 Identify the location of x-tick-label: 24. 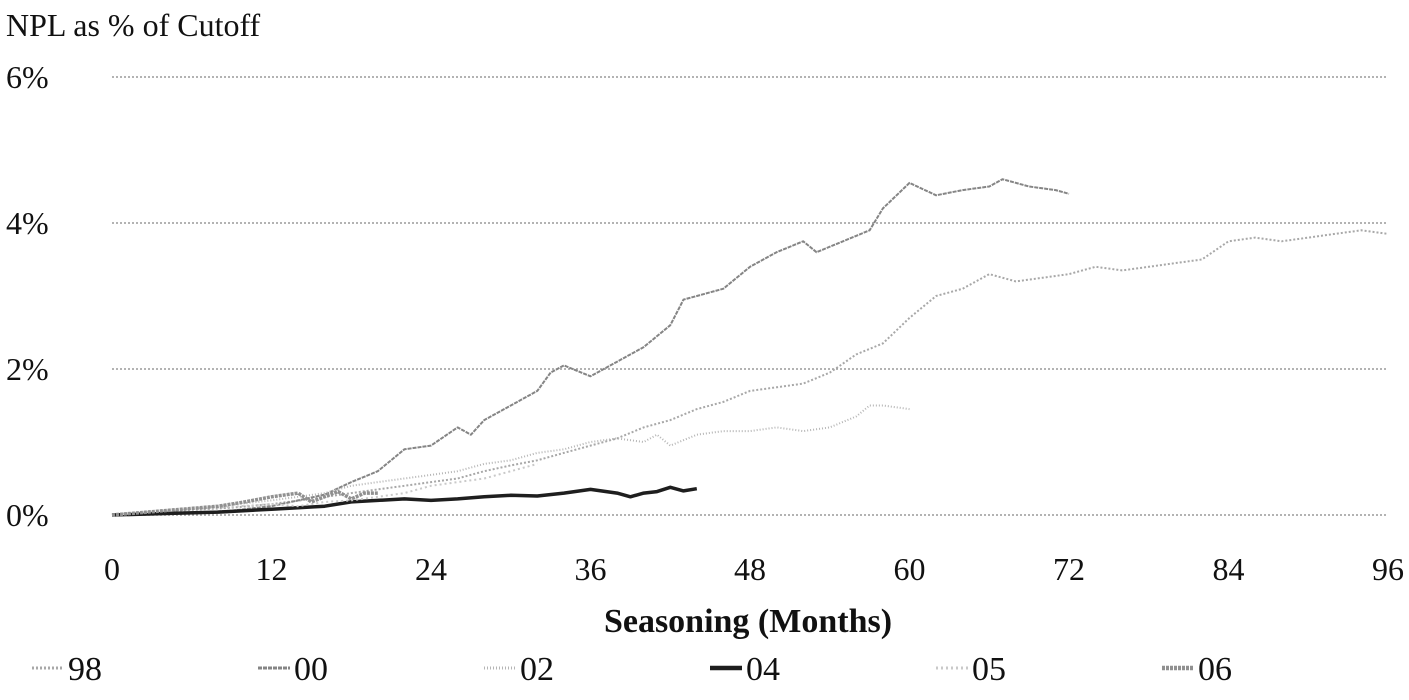
(431, 569).